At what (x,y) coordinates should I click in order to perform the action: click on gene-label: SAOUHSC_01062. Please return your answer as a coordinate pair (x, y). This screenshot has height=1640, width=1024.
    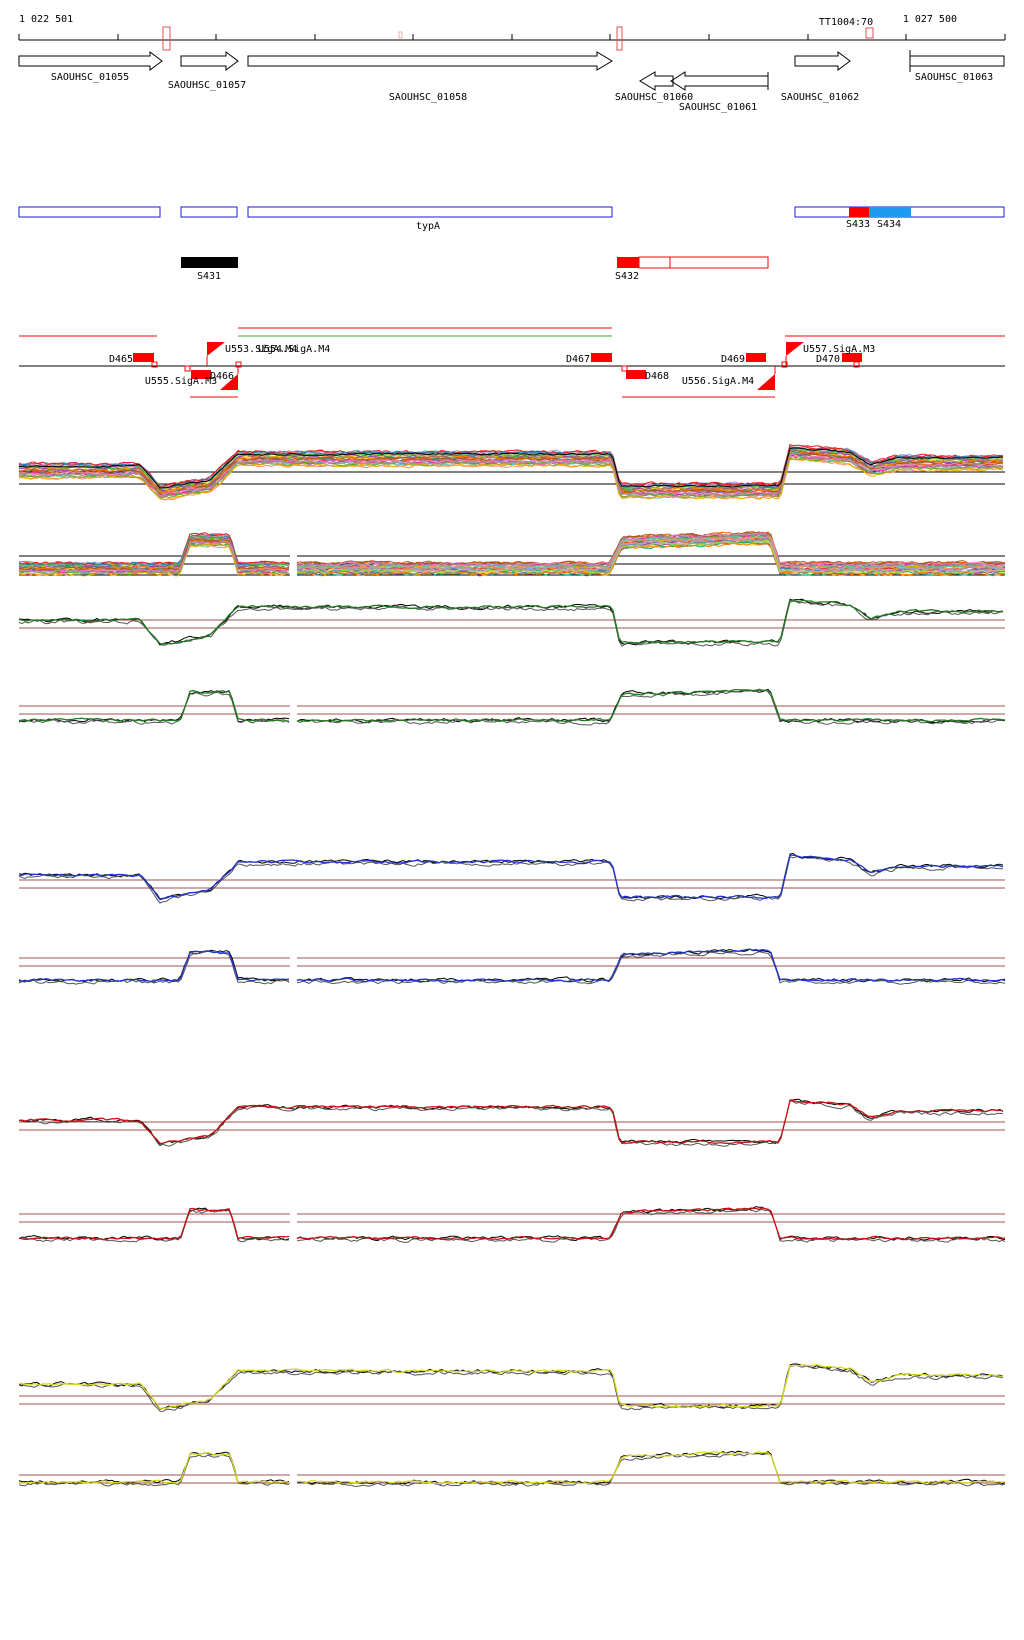
    Looking at the image, I should click on (820, 97).